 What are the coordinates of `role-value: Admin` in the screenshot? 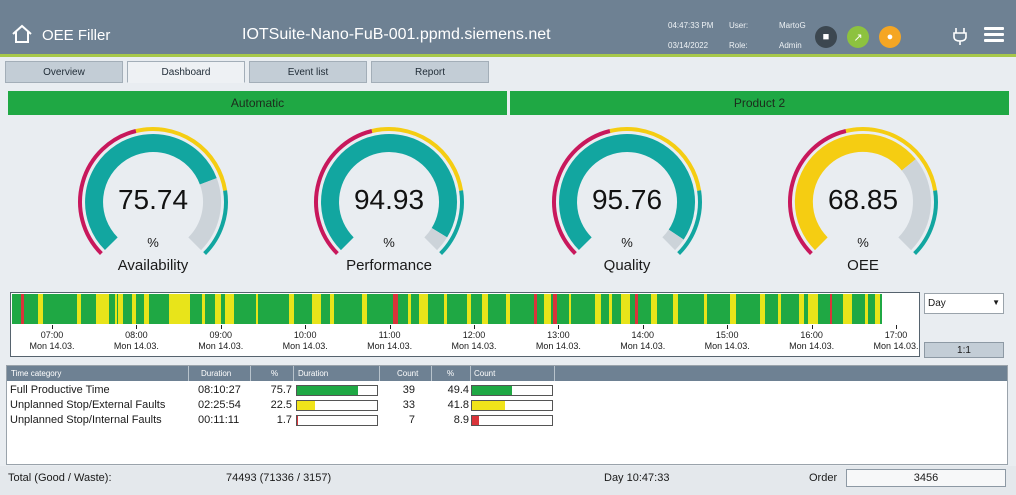 It's located at (790, 45).